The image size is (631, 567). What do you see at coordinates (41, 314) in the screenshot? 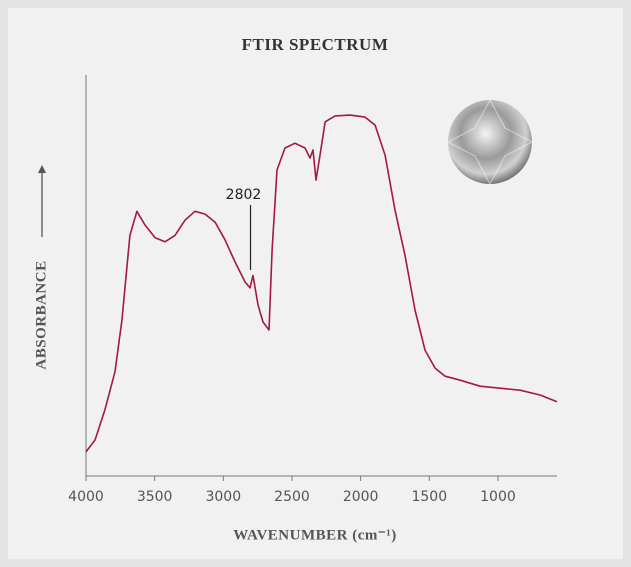
I see `y-axis-title: ABSORBANCE` at bounding box center [41, 314].